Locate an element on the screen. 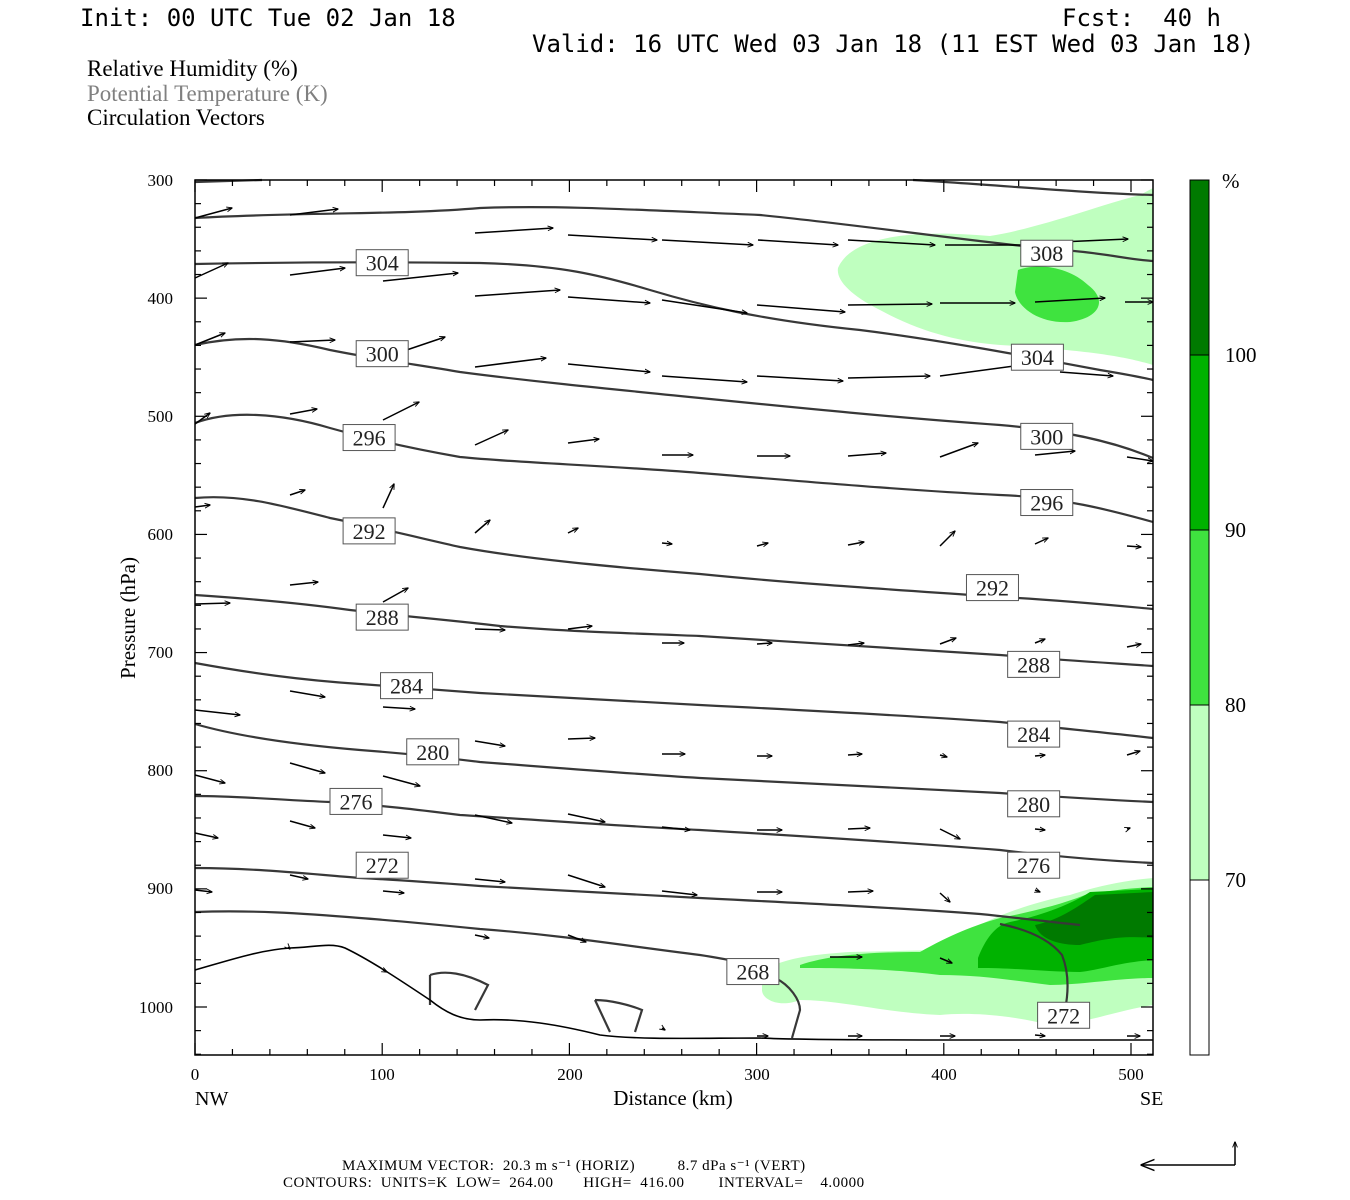 Image resolution: width=1350 pixels, height=1200 pixels. y-tick-label: 1000 is located at coordinates (156, 1007).